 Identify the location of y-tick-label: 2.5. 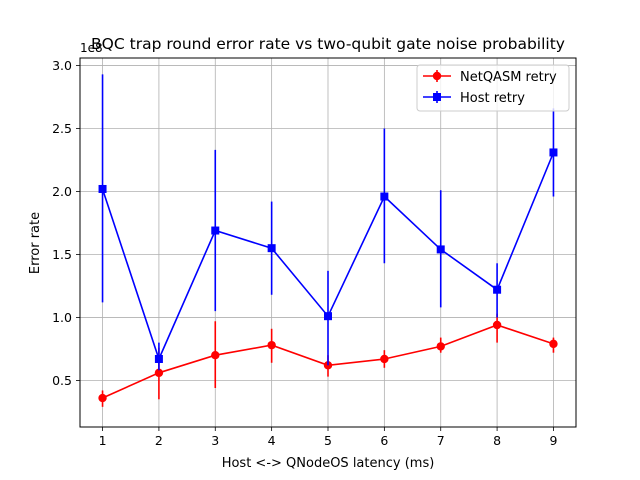
(62, 128).